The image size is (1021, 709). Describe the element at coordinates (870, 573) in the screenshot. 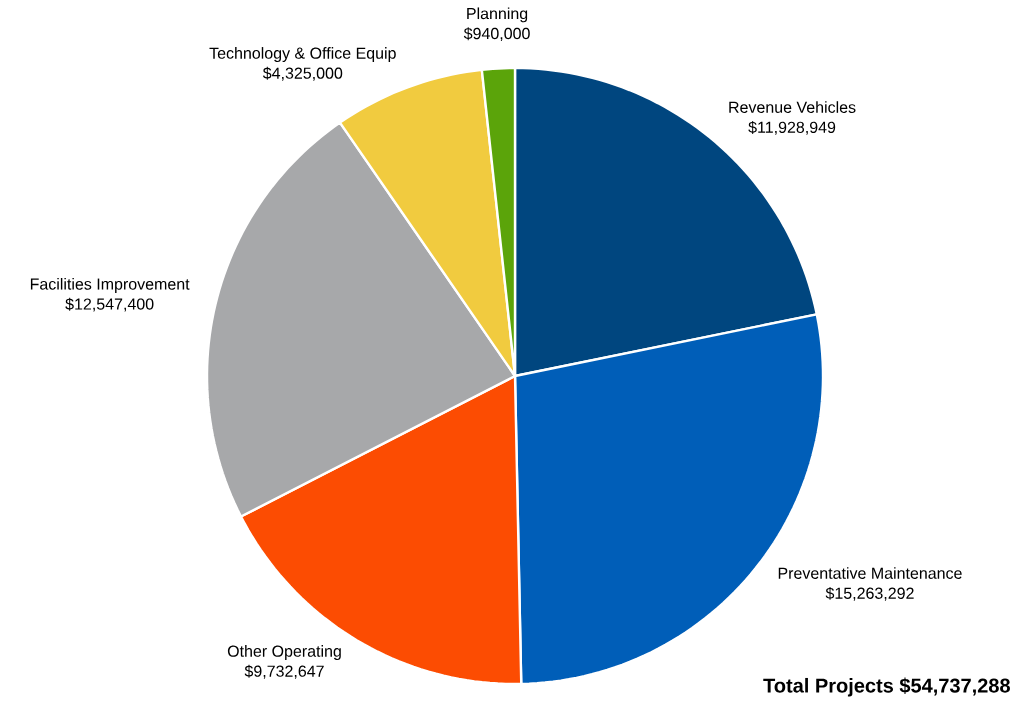

I see `slice-label: Preventative Maintenance` at that location.